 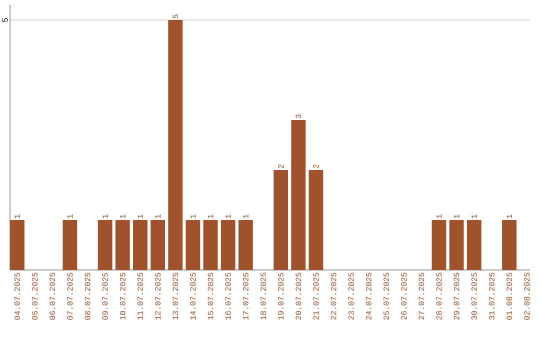 What do you see at coordinates (457, 296) in the screenshot?
I see `x-tick-label: 29.07.2025` at bounding box center [457, 296].